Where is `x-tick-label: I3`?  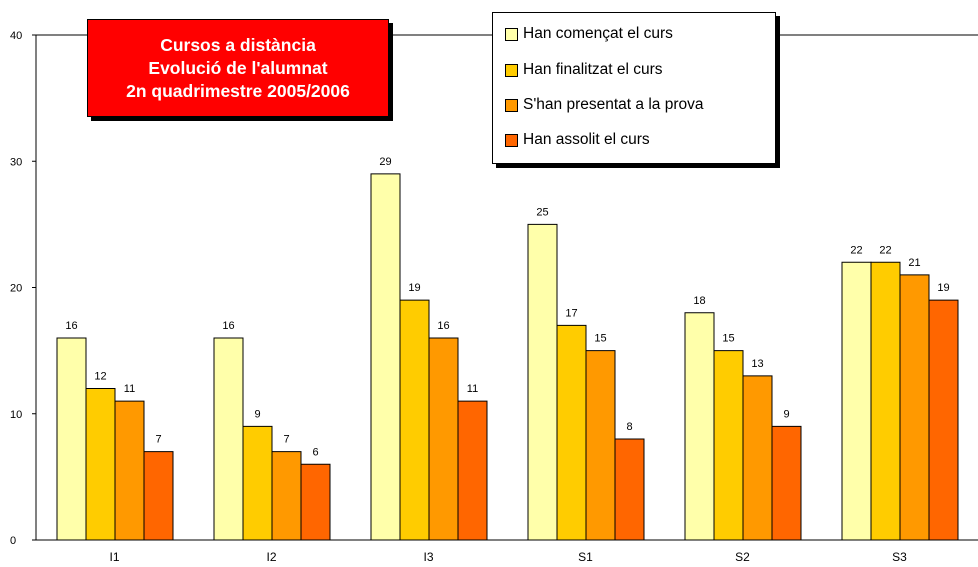
x-tick-label: I3 is located at coordinates (428, 557).